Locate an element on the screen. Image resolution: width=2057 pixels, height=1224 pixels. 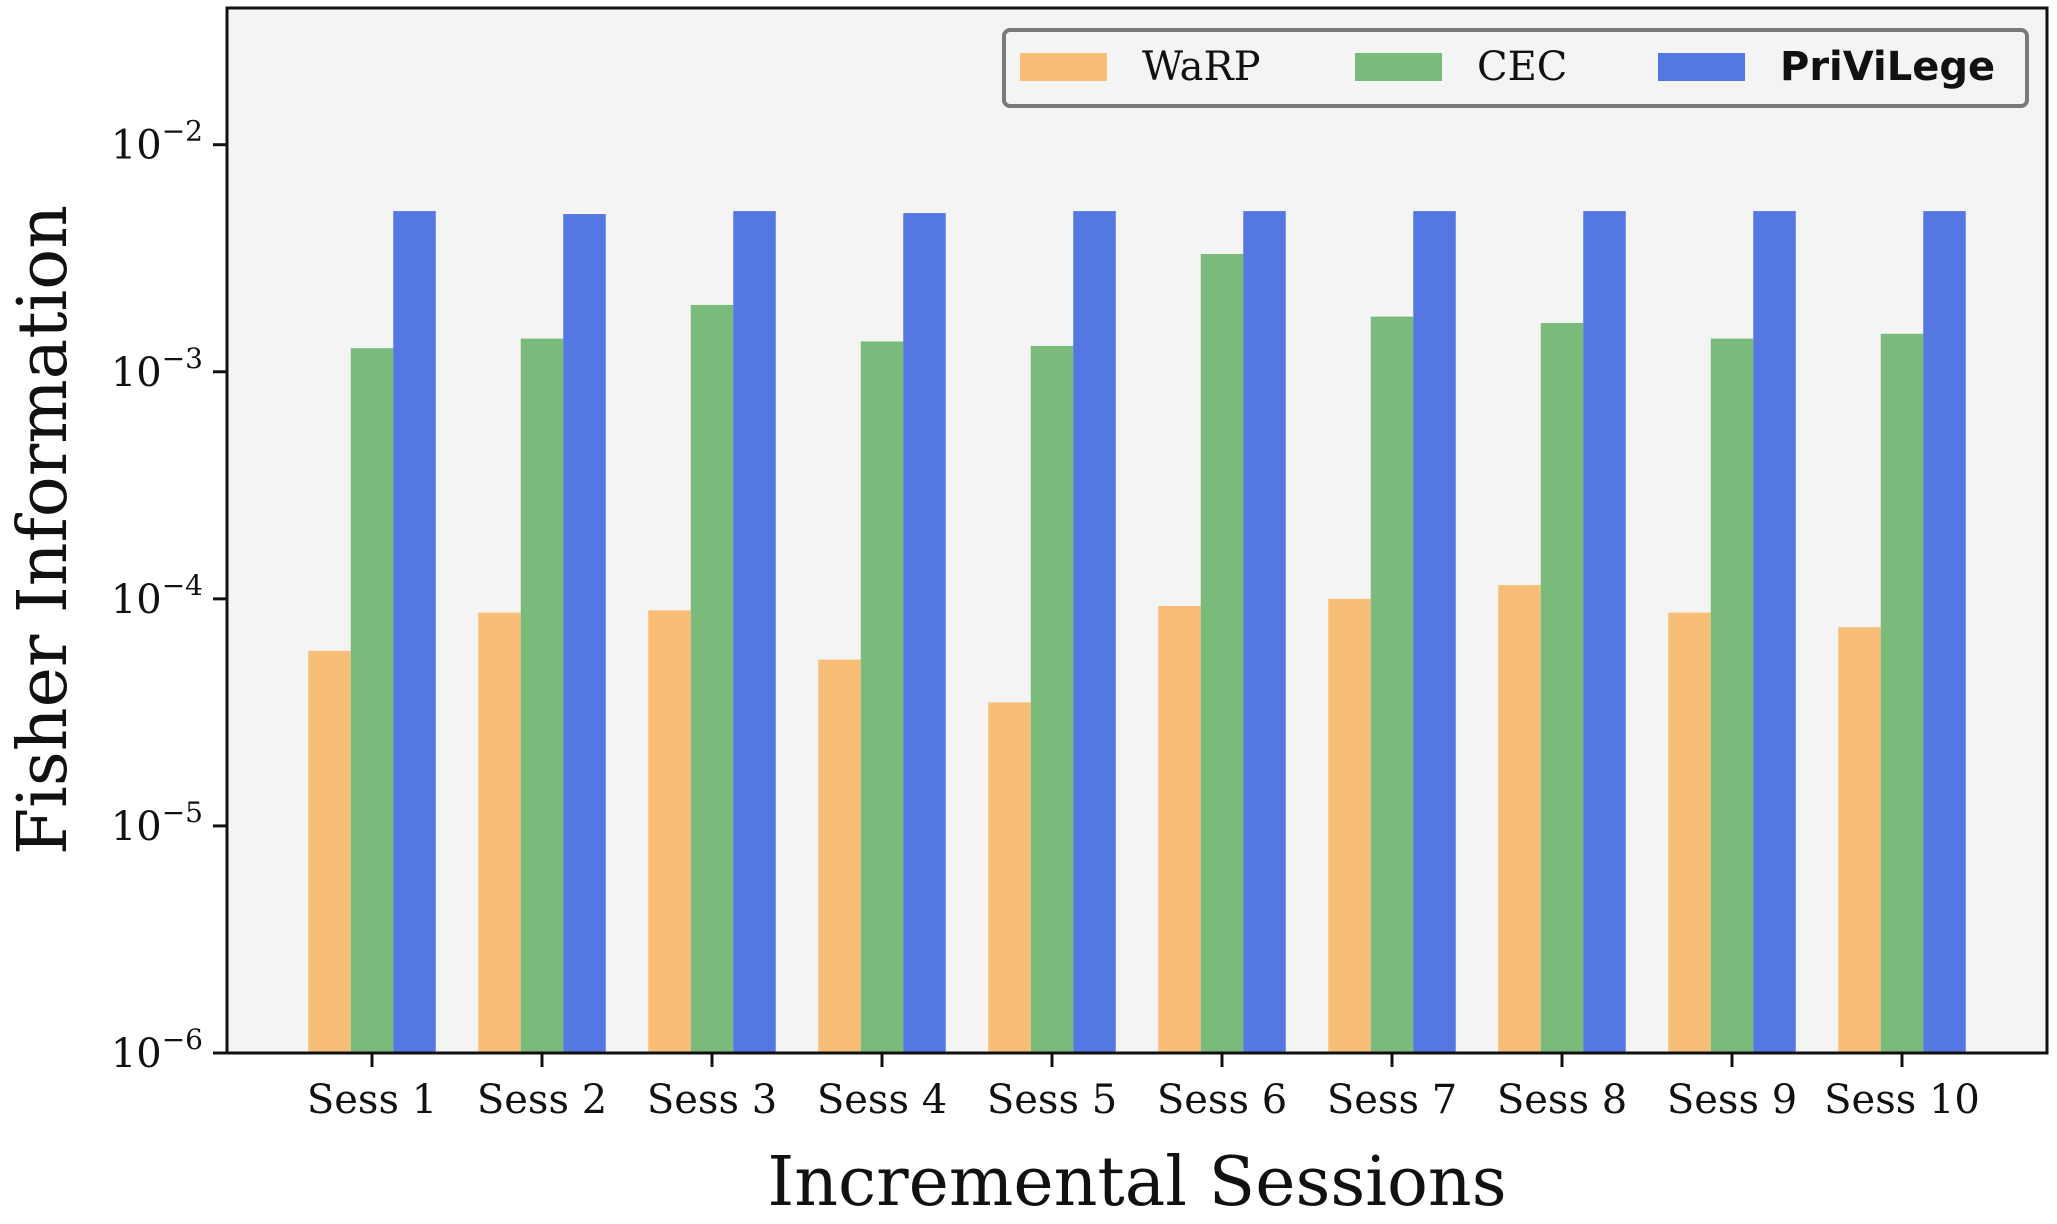
y-axis: 10⁻⁶ 10⁻⁵ 10⁻⁴ 10⁻³ 10⁻² is located at coordinates (169, 596).